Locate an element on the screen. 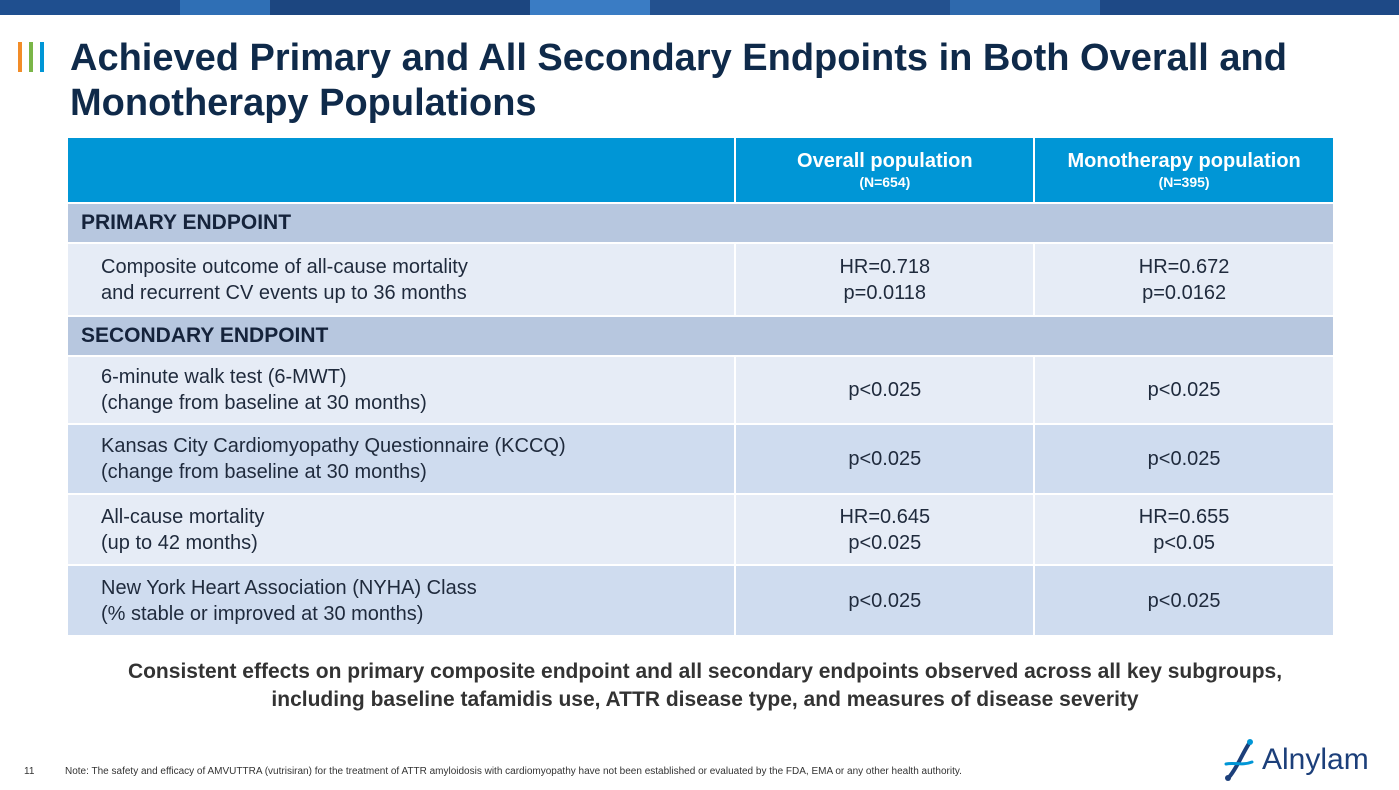  monotherapy-value: HR=0.655 p<0.05 is located at coordinates (1184, 530).